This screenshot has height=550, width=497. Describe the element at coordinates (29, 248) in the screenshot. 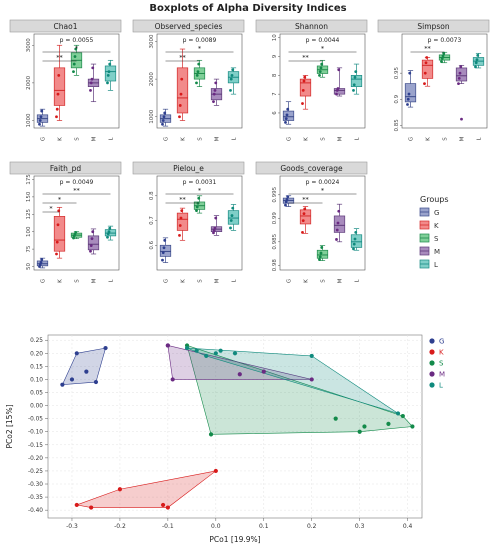

I see `y-tick-label: 75` at that location.